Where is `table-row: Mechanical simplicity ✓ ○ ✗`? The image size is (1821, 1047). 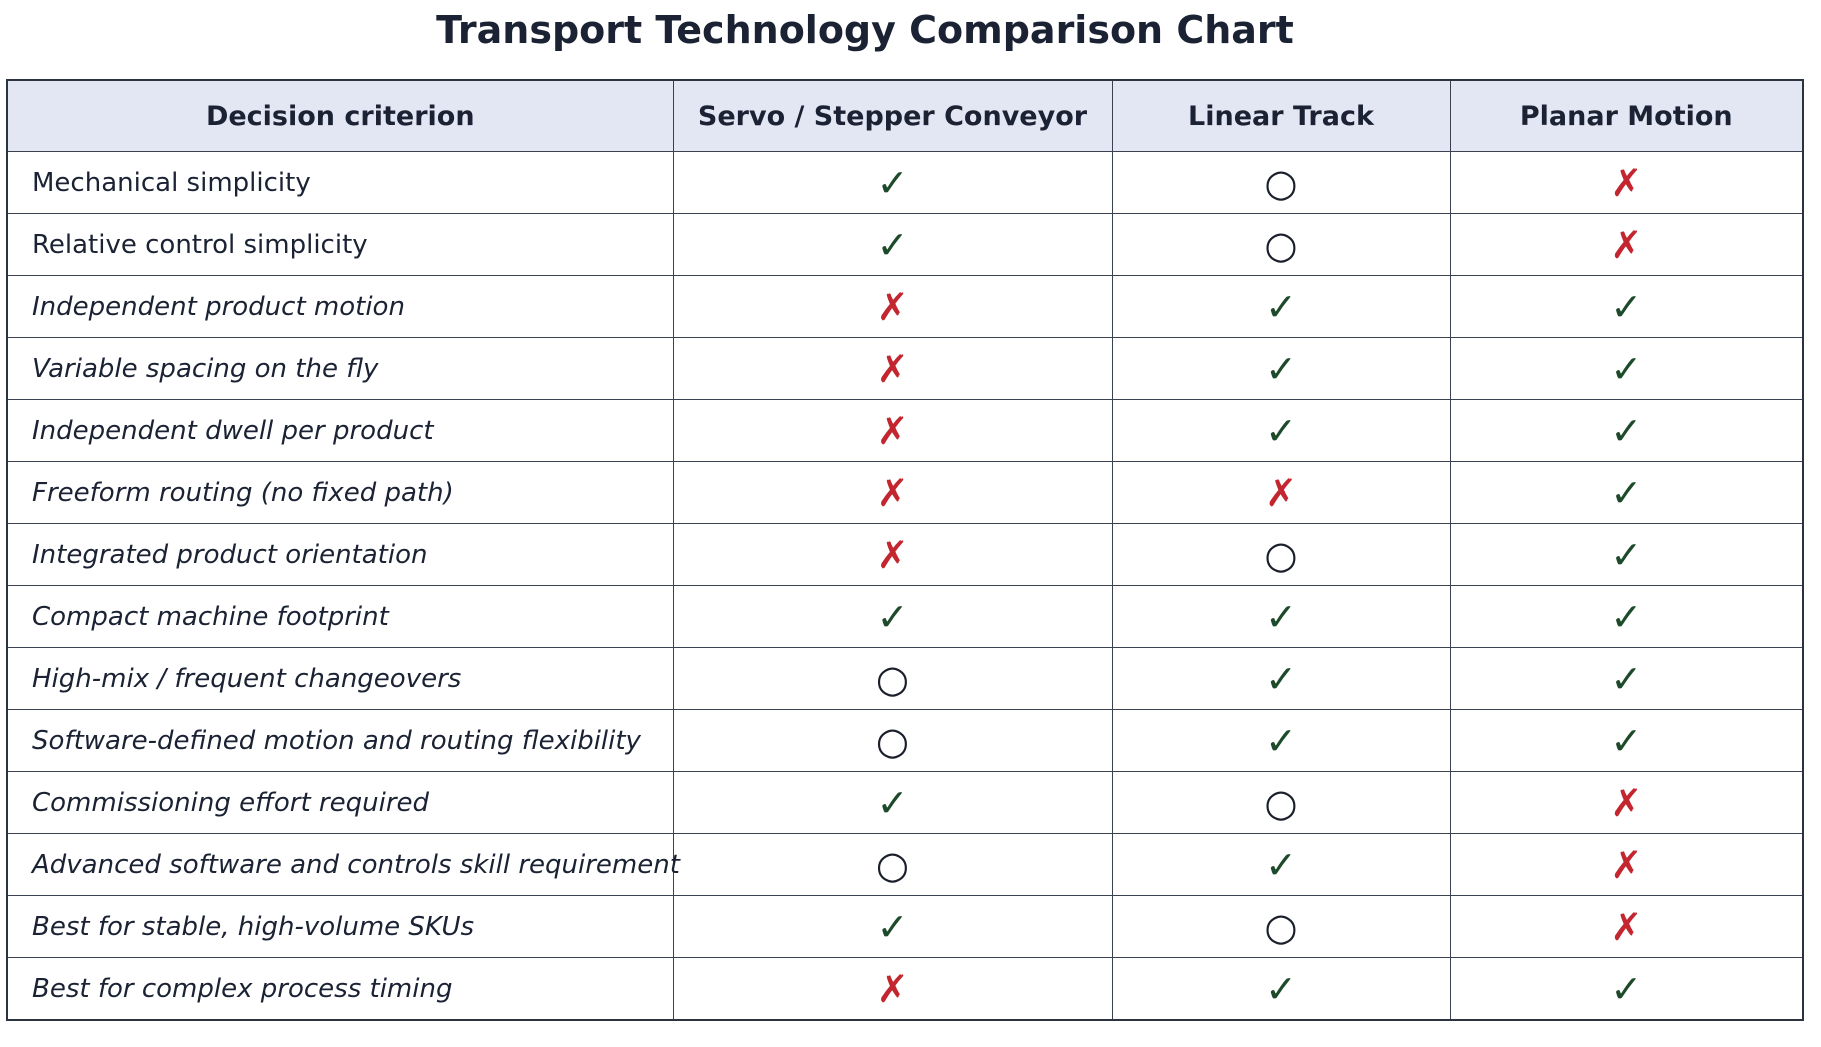
table-row: Mechanical simplicity ✓ ○ ✗ is located at coordinates (905, 182).